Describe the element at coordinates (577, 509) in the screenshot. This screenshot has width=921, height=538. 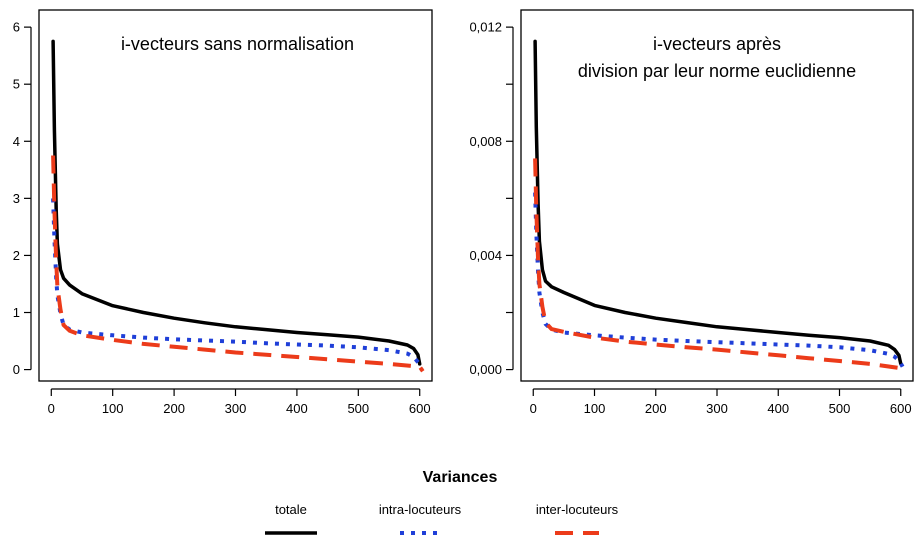
I see `legend-label-2: inter-locuteurs` at that location.